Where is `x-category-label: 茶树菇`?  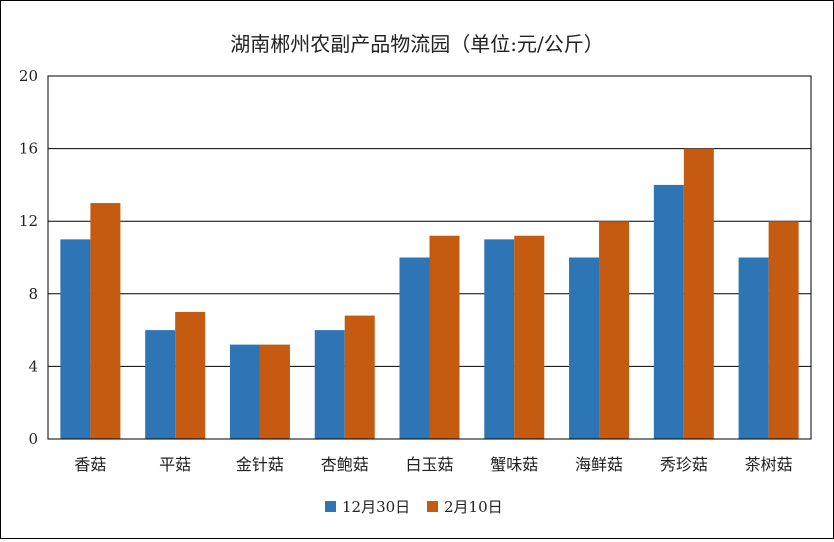
x-category-label: 茶树菇 is located at coordinates (769, 464).